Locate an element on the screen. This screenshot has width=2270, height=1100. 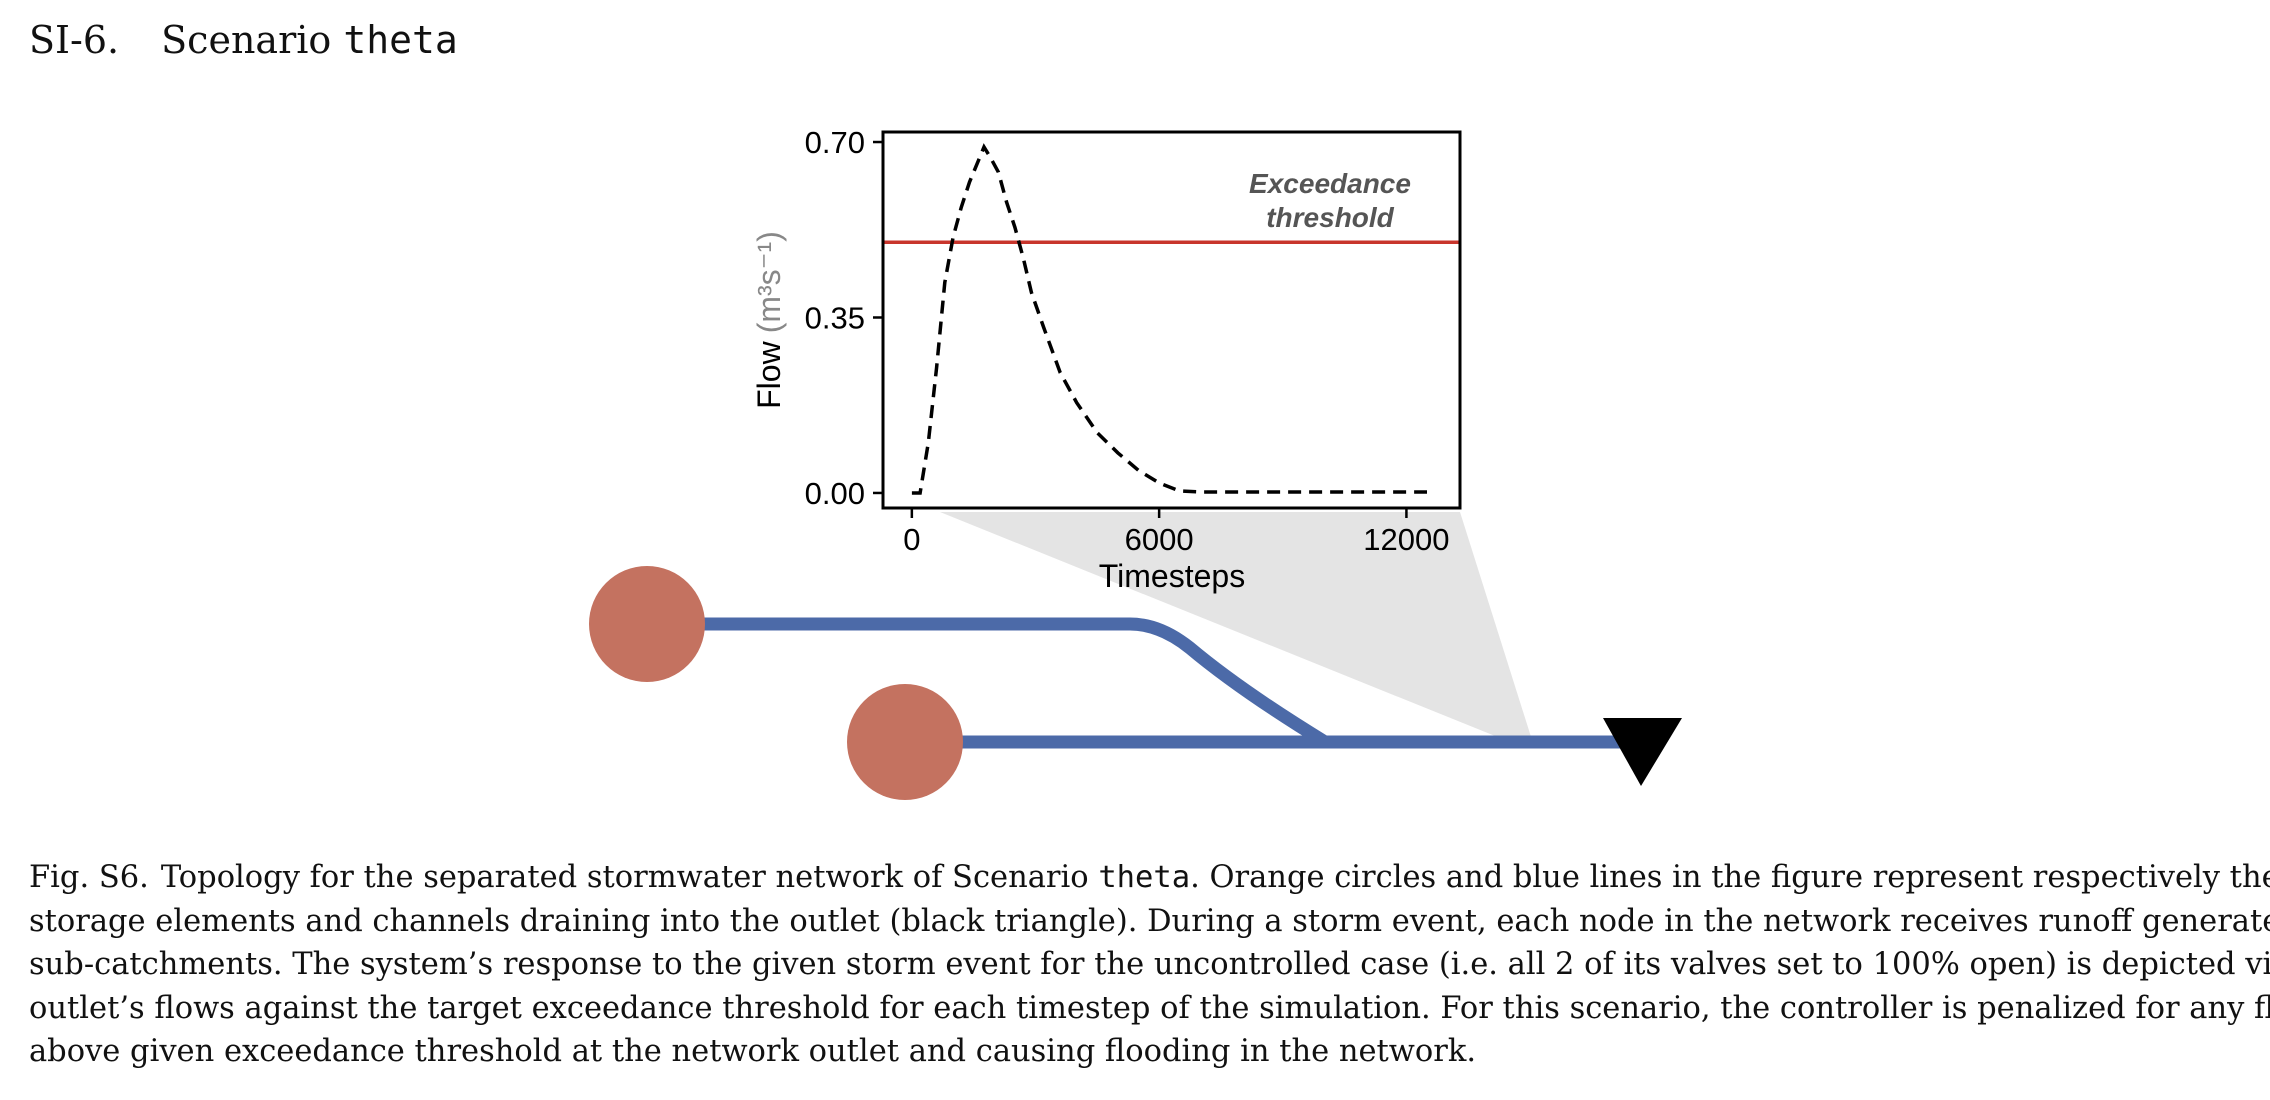
caption-label: Fig. S6. is located at coordinates (89, 877).